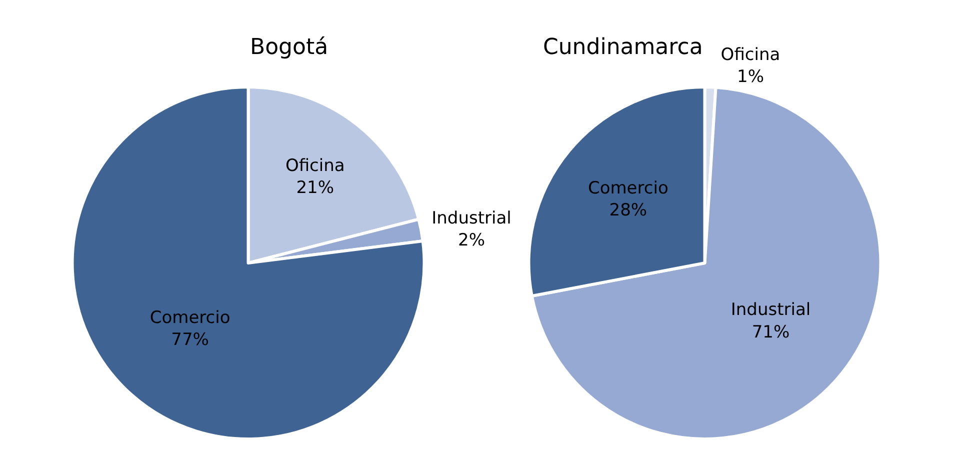 This screenshot has height=459, width=953. What do you see at coordinates (750, 77) in the screenshot?
I see `data-label: 1%` at bounding box center [750, 77].